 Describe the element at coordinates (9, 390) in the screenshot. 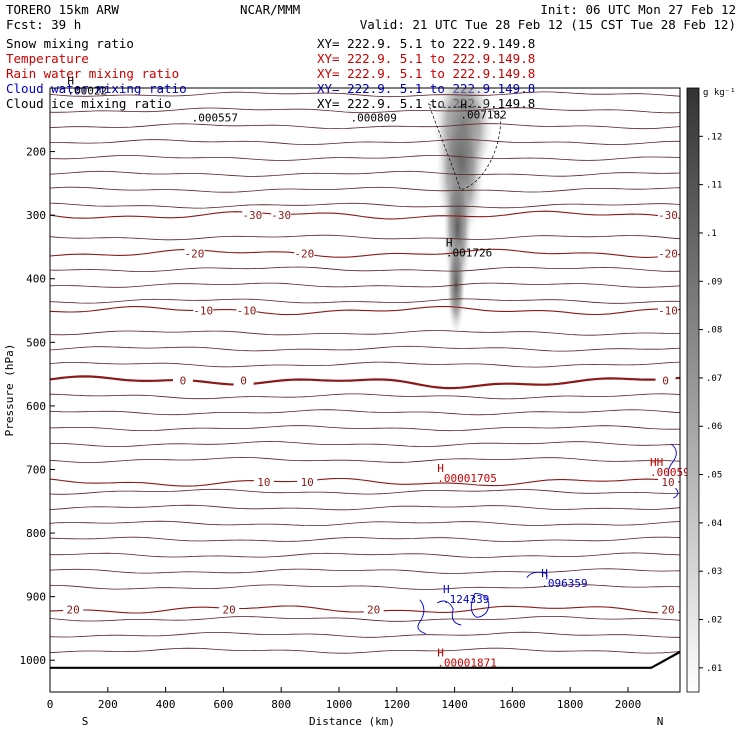

I see `y-axis-label: Pressure (hPa)` at that location.